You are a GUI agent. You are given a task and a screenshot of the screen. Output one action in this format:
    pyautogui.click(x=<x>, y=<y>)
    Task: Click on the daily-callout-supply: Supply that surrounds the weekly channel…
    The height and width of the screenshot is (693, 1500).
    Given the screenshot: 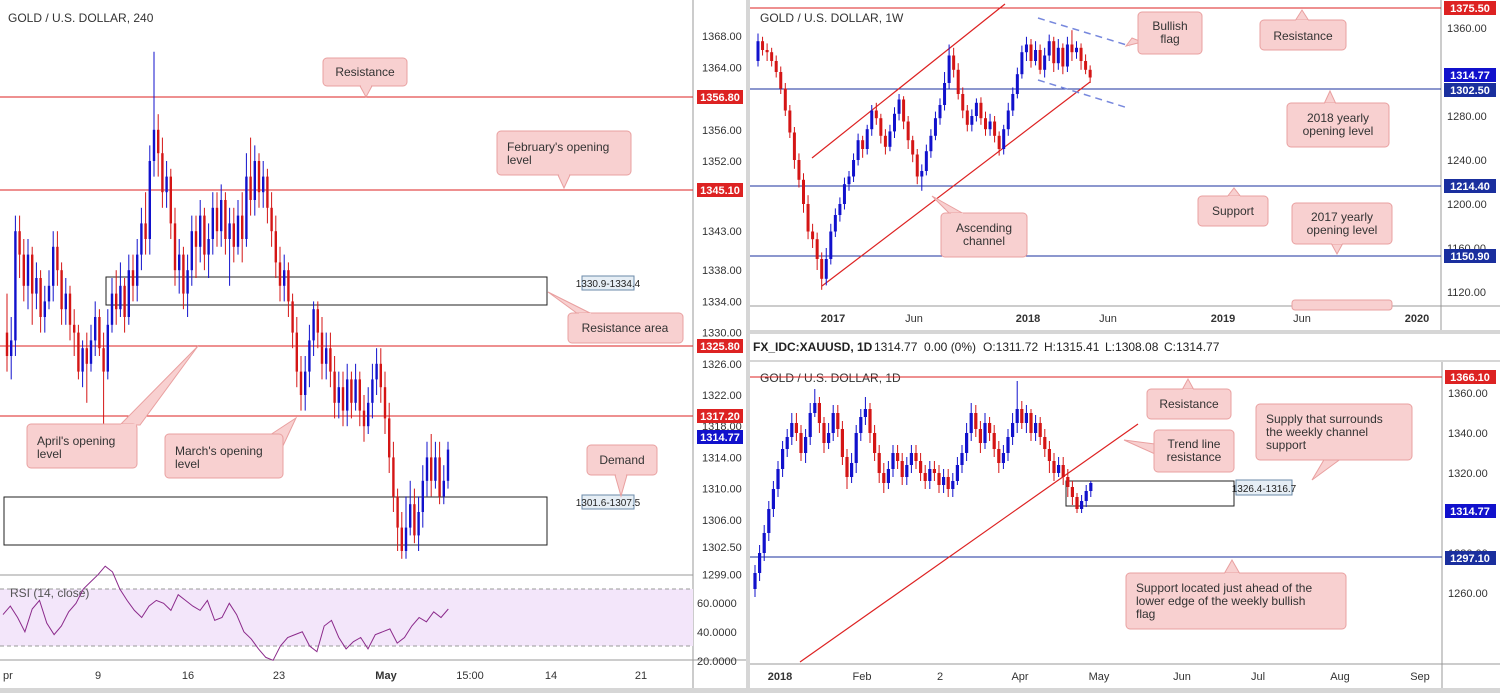 What is the action you would take?
    pyautogui.click(x=1334, y=442)
    